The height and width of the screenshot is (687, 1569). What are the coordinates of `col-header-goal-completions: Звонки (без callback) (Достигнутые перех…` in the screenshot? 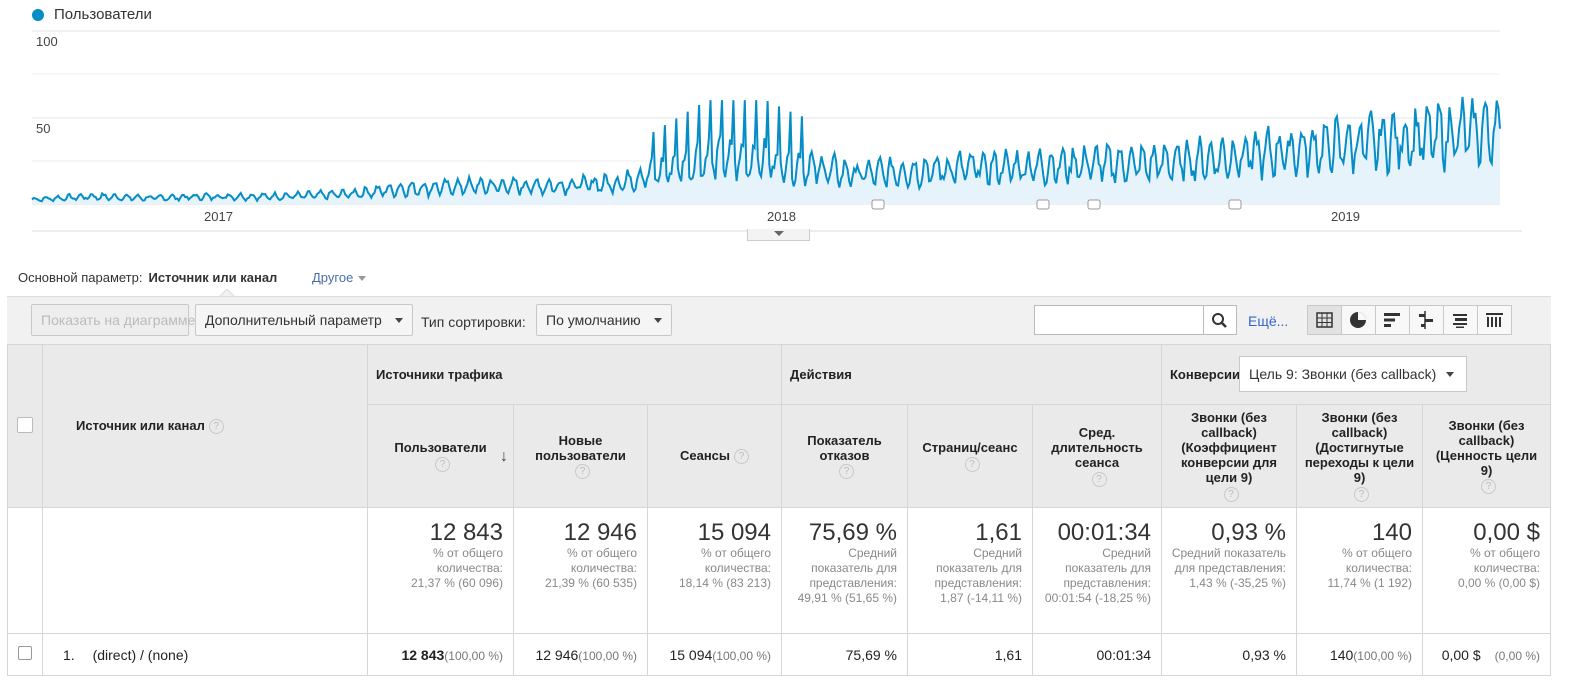 It's located at (1359, 456).